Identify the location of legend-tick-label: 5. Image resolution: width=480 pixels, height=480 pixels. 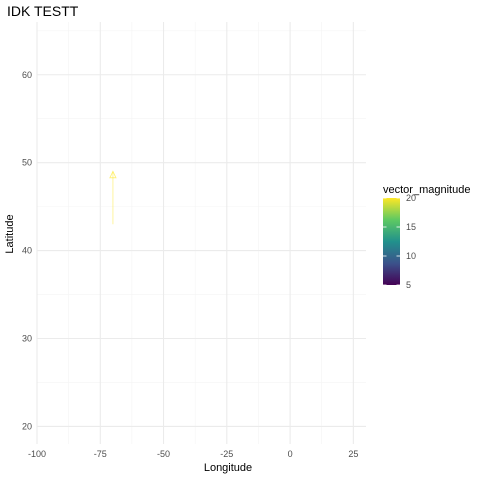
(408, 285).